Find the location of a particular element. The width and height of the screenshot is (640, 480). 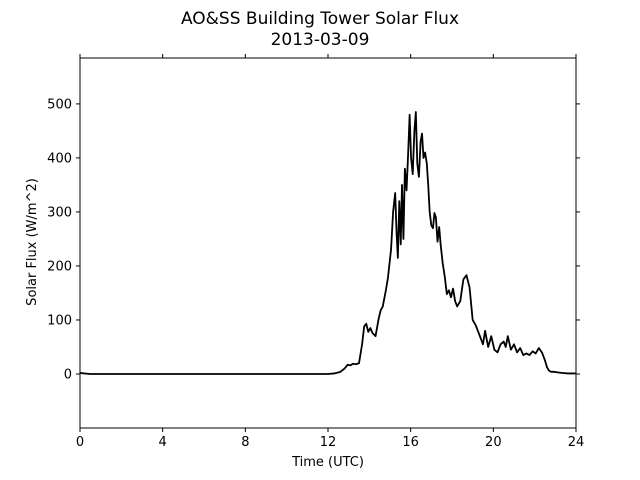

y-tick-label-200: 200 is located at coordinates (59, 266).